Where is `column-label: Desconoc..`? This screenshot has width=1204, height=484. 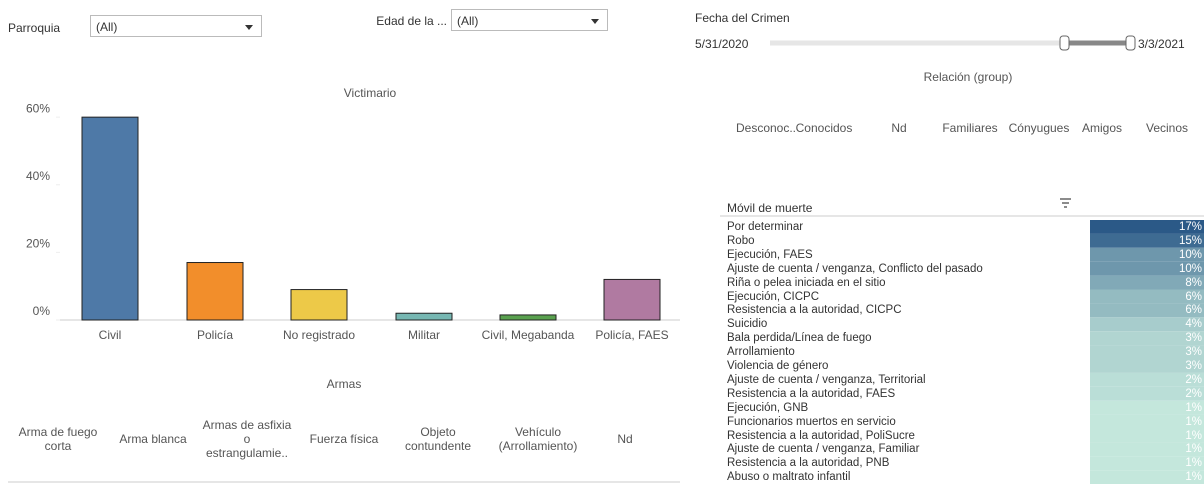 column-label: Desconoc.. is located at coordinates (766, 128).